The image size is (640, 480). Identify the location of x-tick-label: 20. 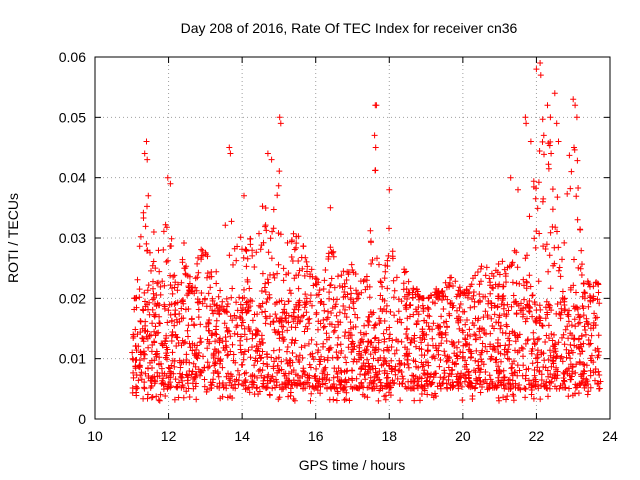
(463, 436).